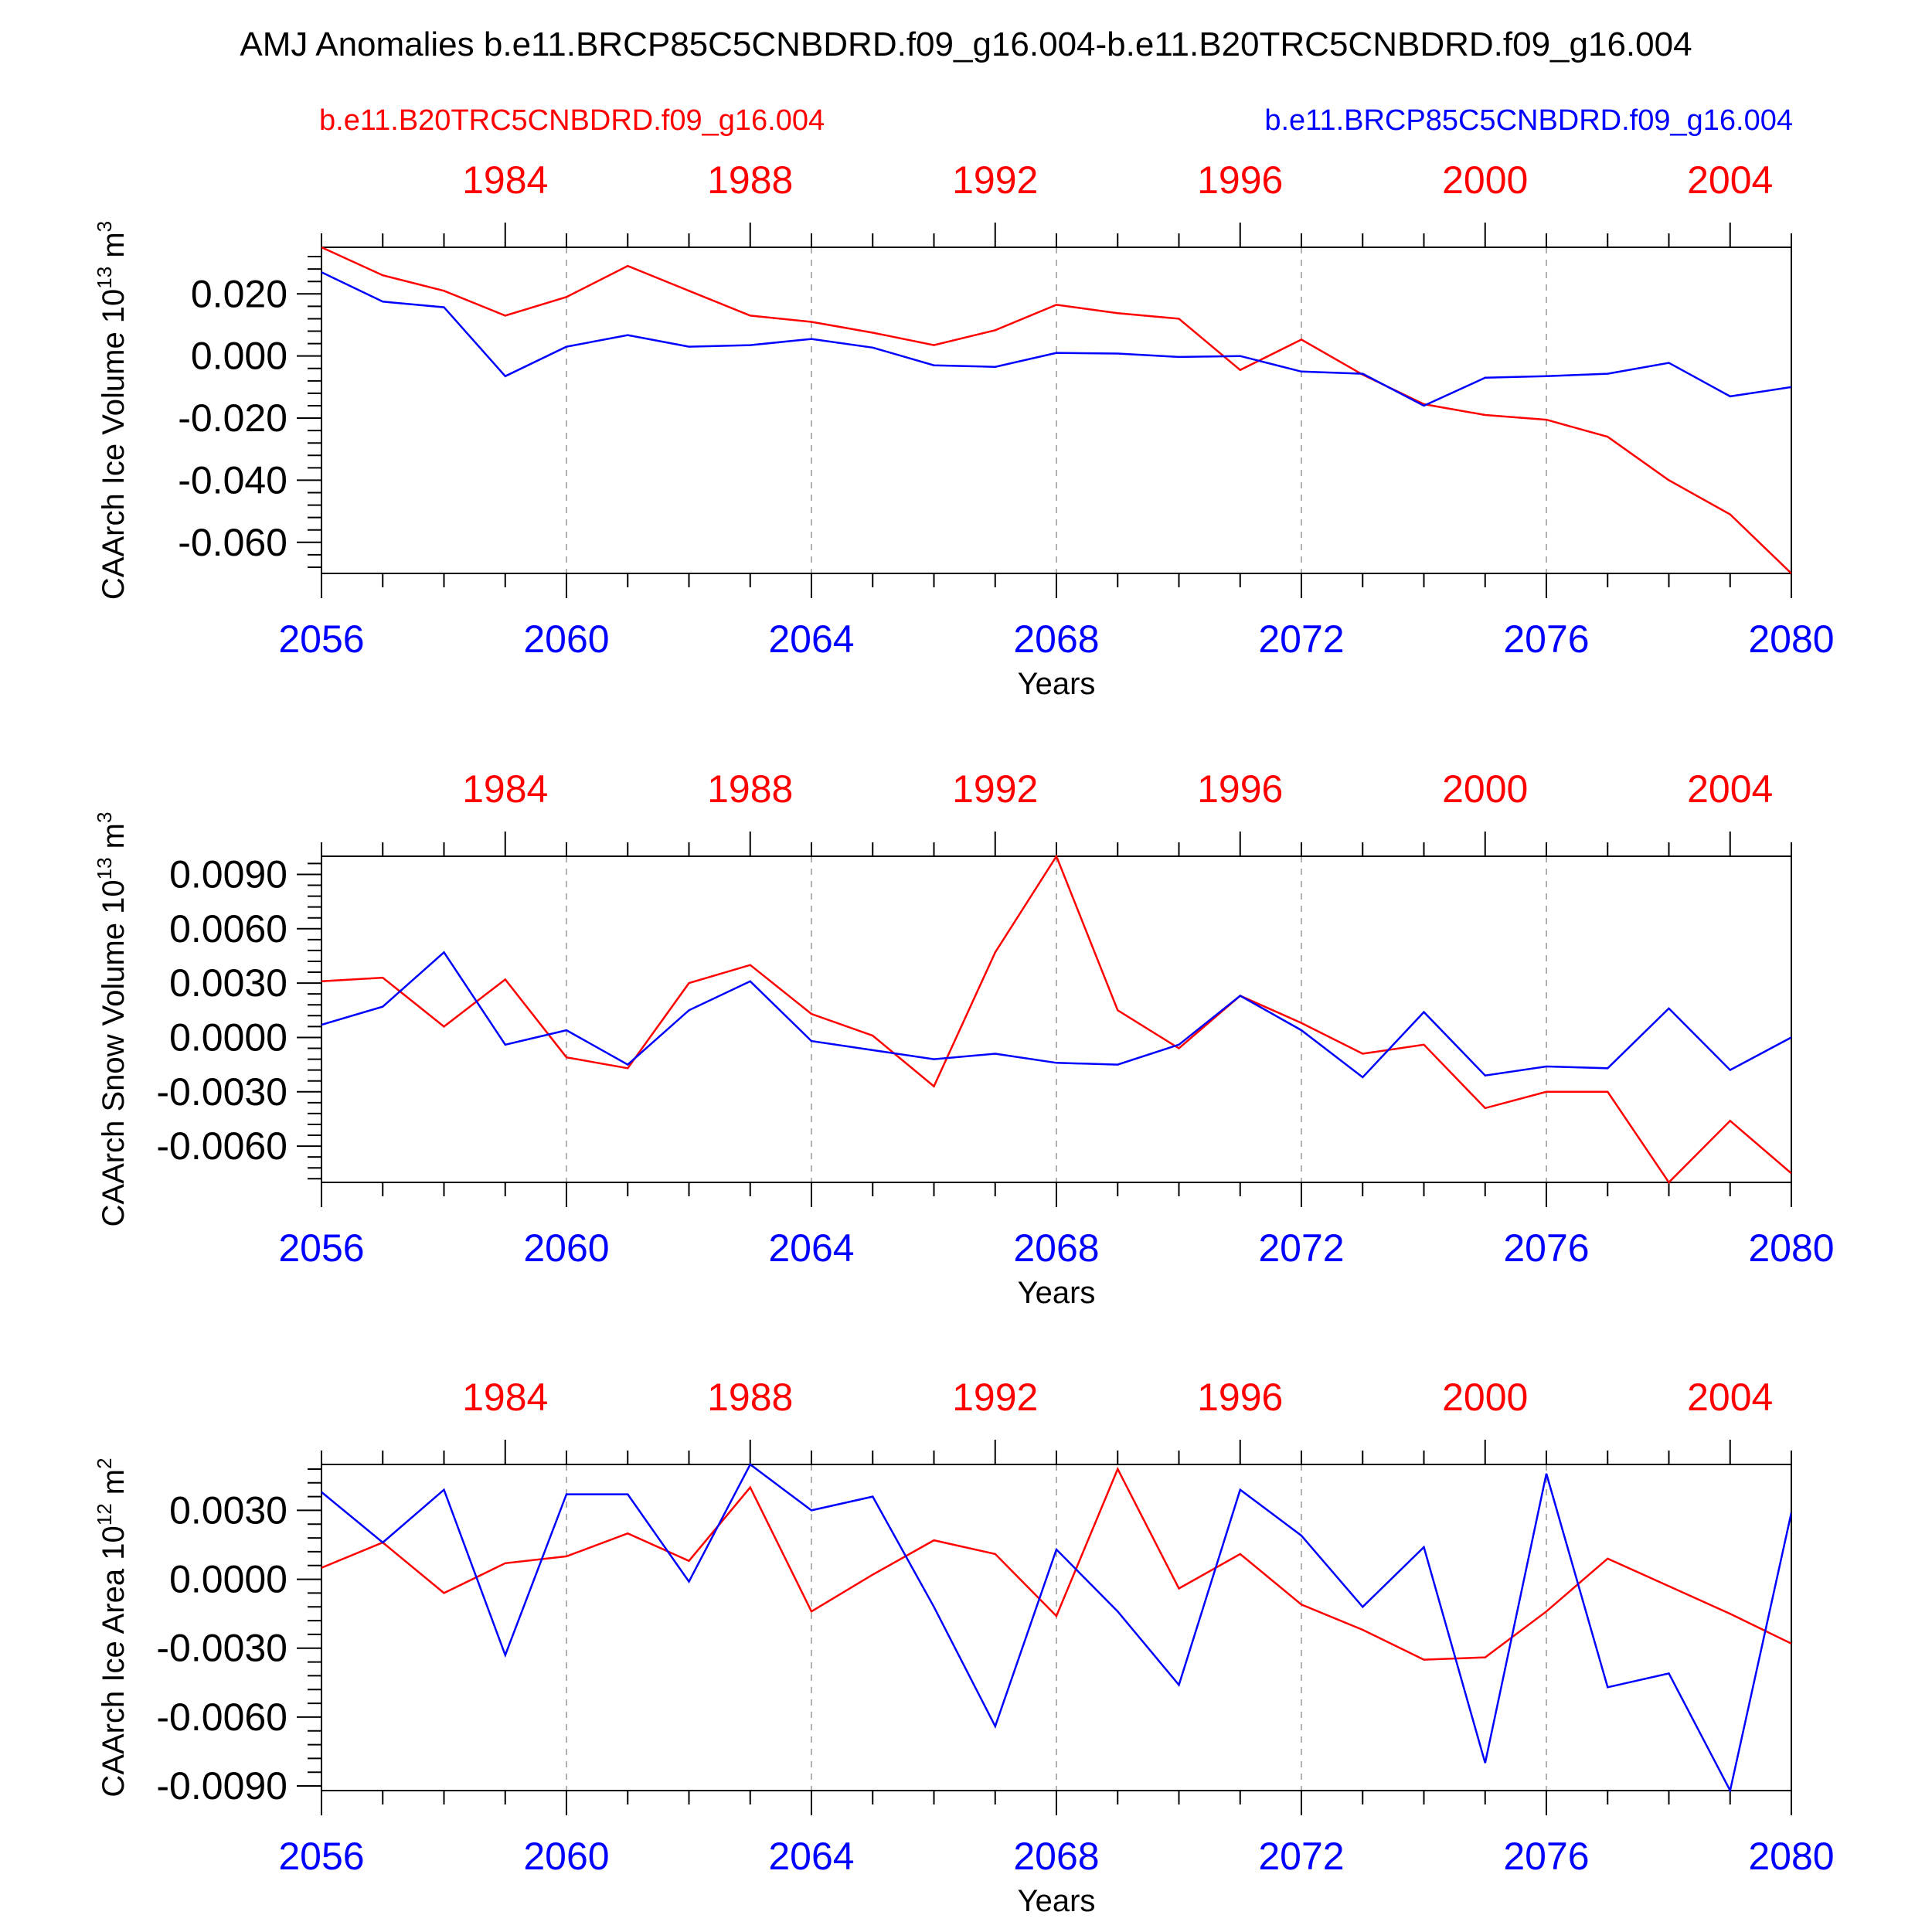 The height and width of the screenshot is (1932, 1932). What do you see at coordinates (1529, 120) in the screenshot?
I see `legend-future-label: b.e11.BRCP85C5CNBDRD.f09_g16.004` at bounding box center [1529, 120].